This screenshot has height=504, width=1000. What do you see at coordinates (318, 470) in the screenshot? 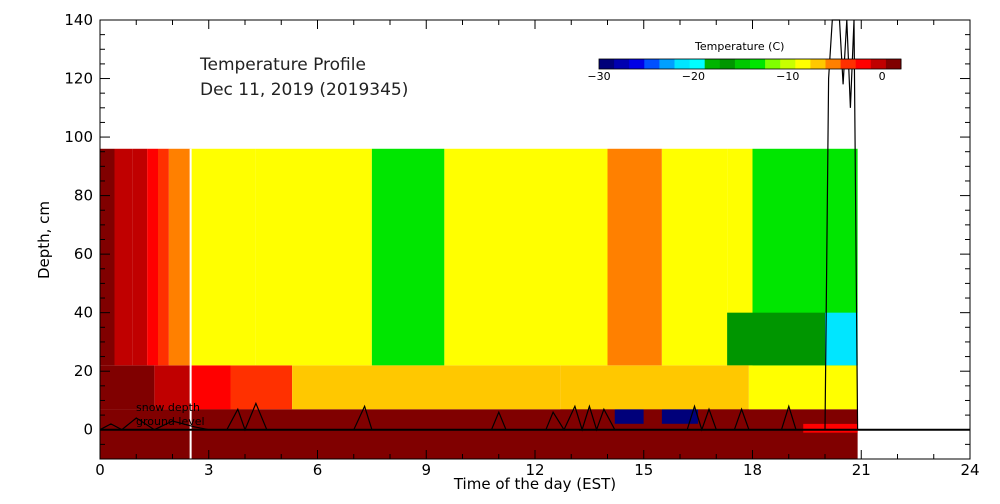
I see `x-tick-label: 6` at bounding box center [318, 470].